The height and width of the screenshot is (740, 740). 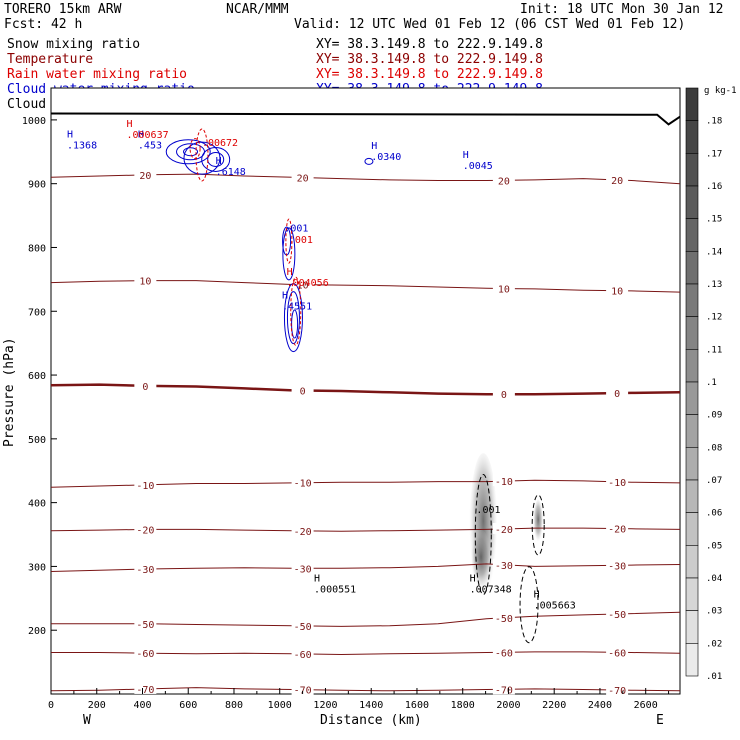 I want to click on snow-value-label: .005663, so click(x=555, y=606).